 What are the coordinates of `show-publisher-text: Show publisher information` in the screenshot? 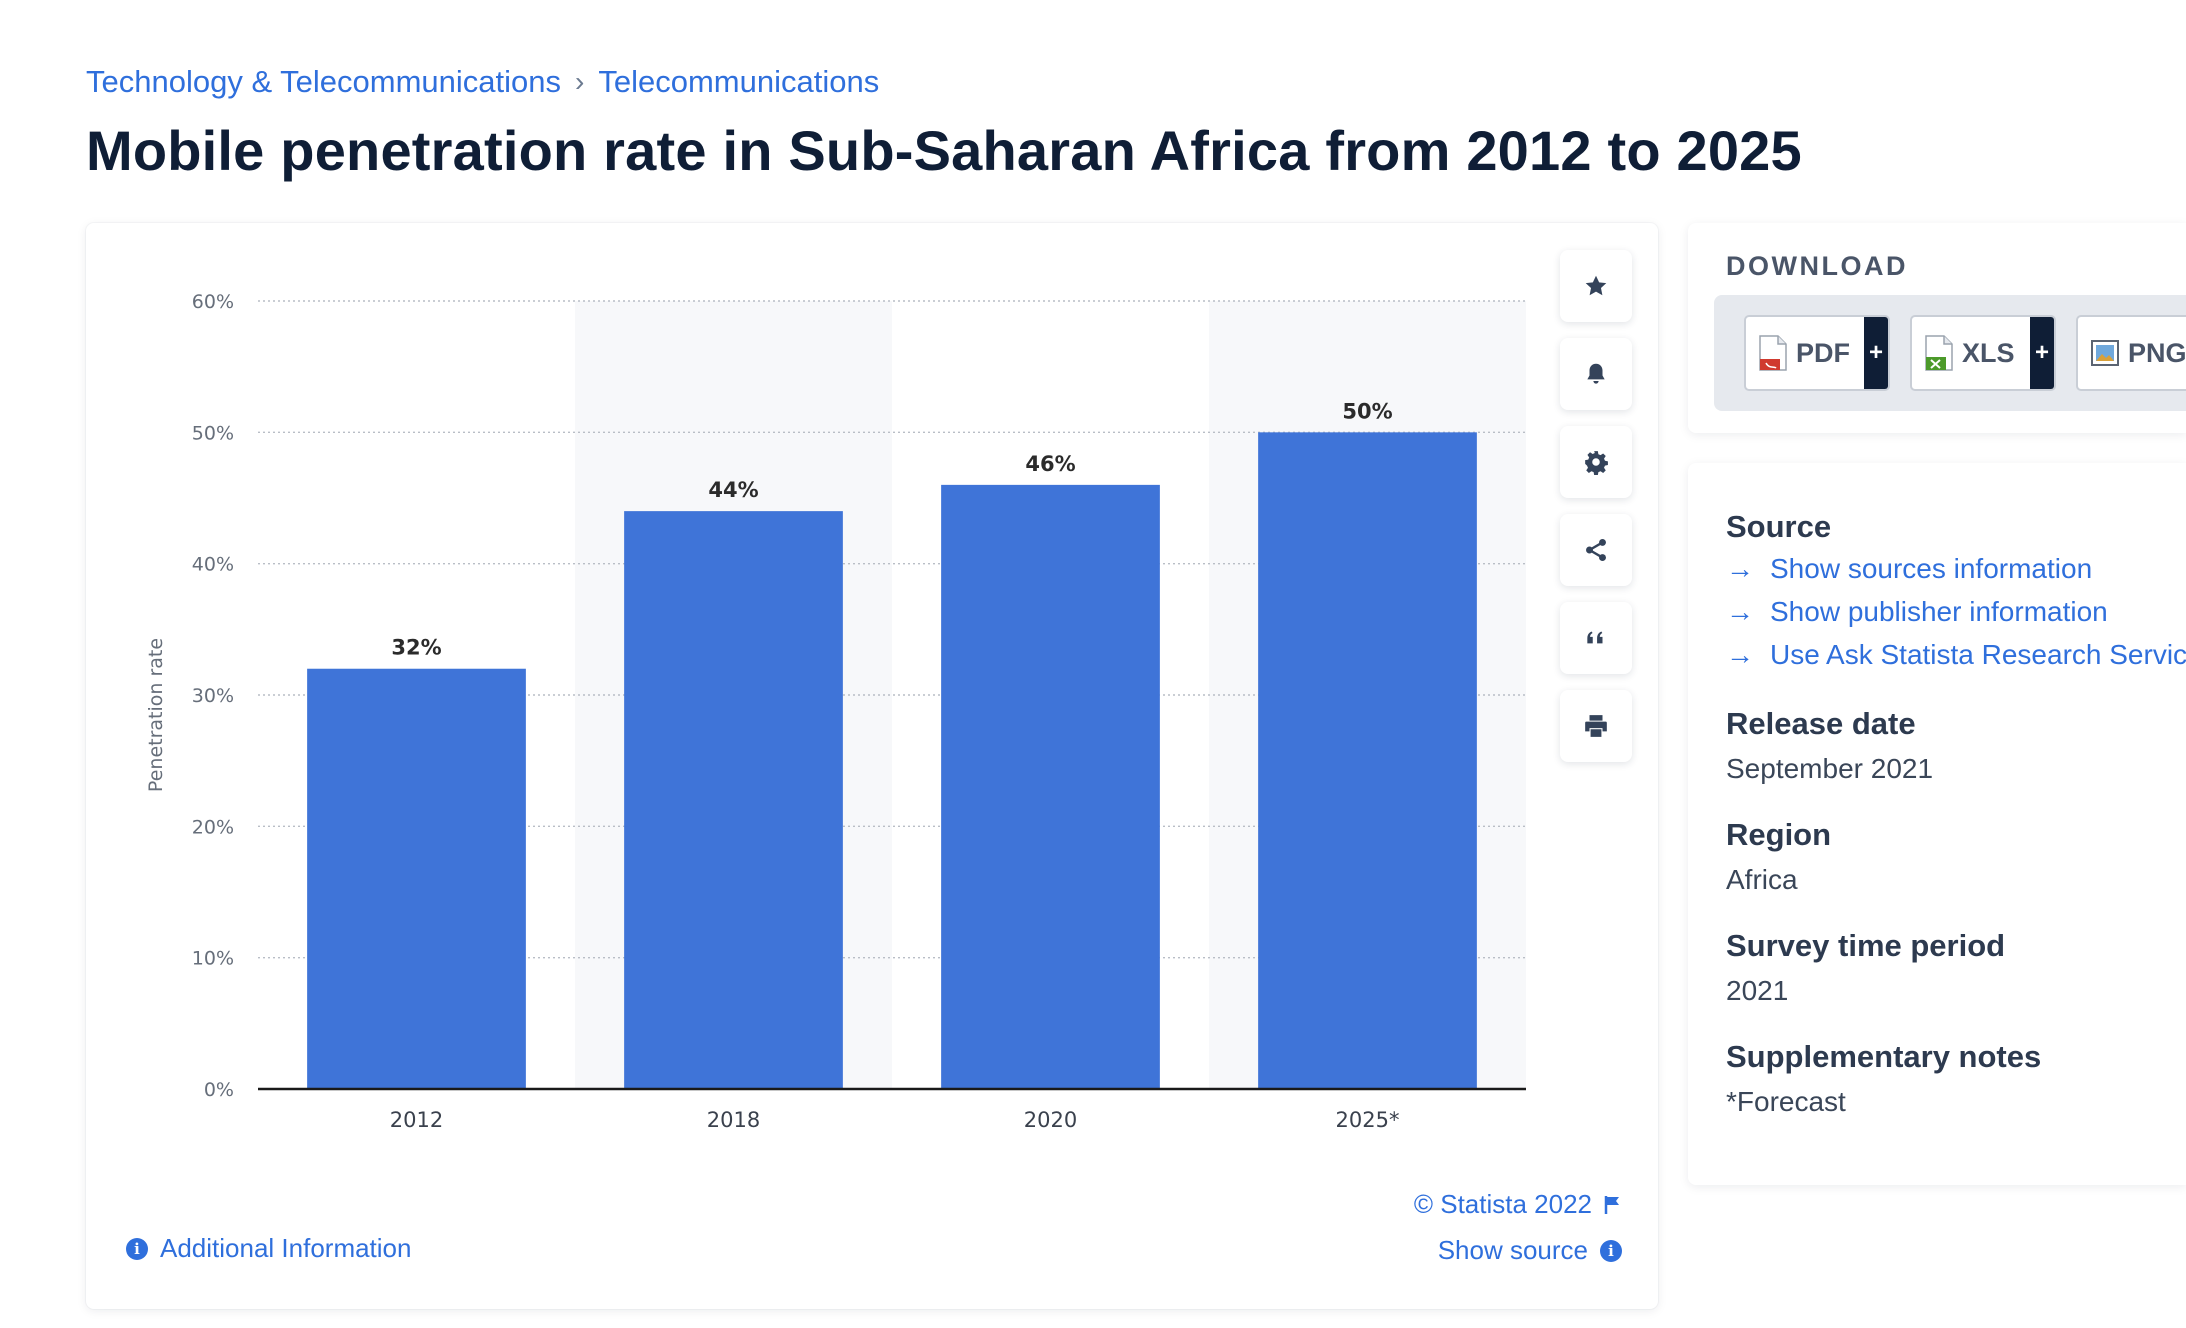 It's located at (1939, 611).